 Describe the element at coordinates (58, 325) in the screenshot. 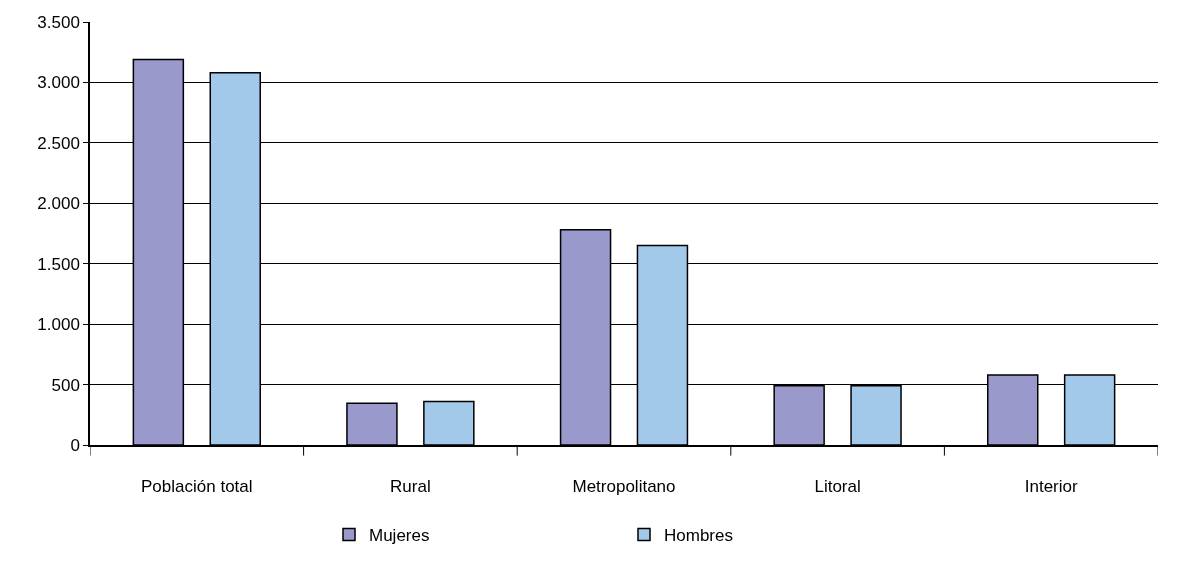

I see `y-tick-label: 1.000` at that location.